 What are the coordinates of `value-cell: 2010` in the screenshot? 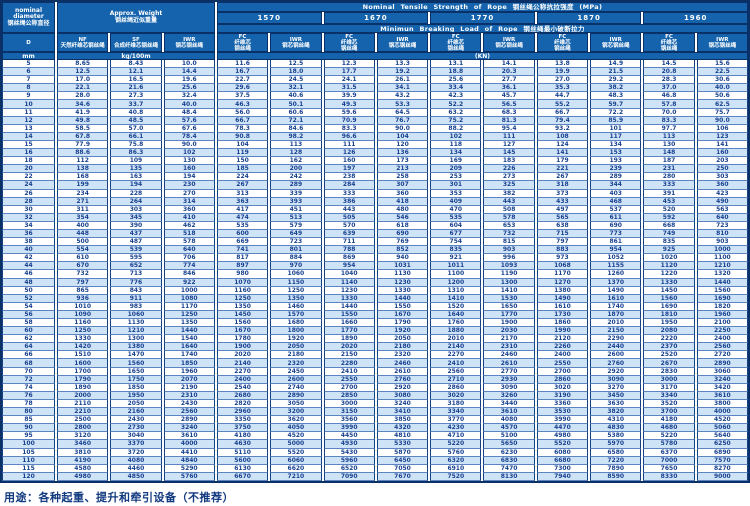 It's located at (616, 323).